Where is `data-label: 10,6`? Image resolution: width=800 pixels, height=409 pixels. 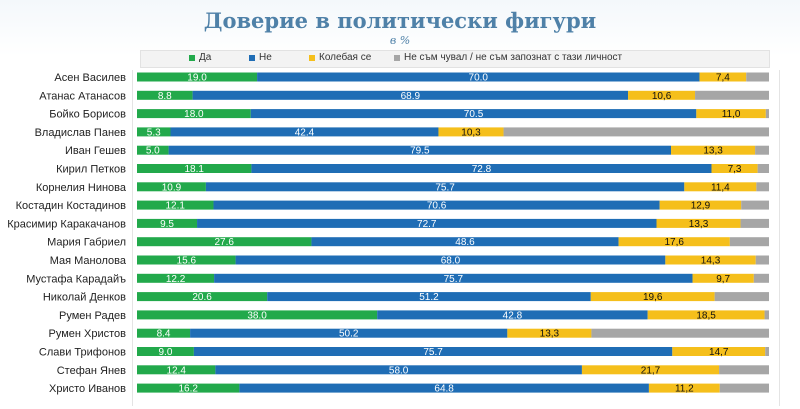
data-label: 10,6 is located at coordinates (662, 96).